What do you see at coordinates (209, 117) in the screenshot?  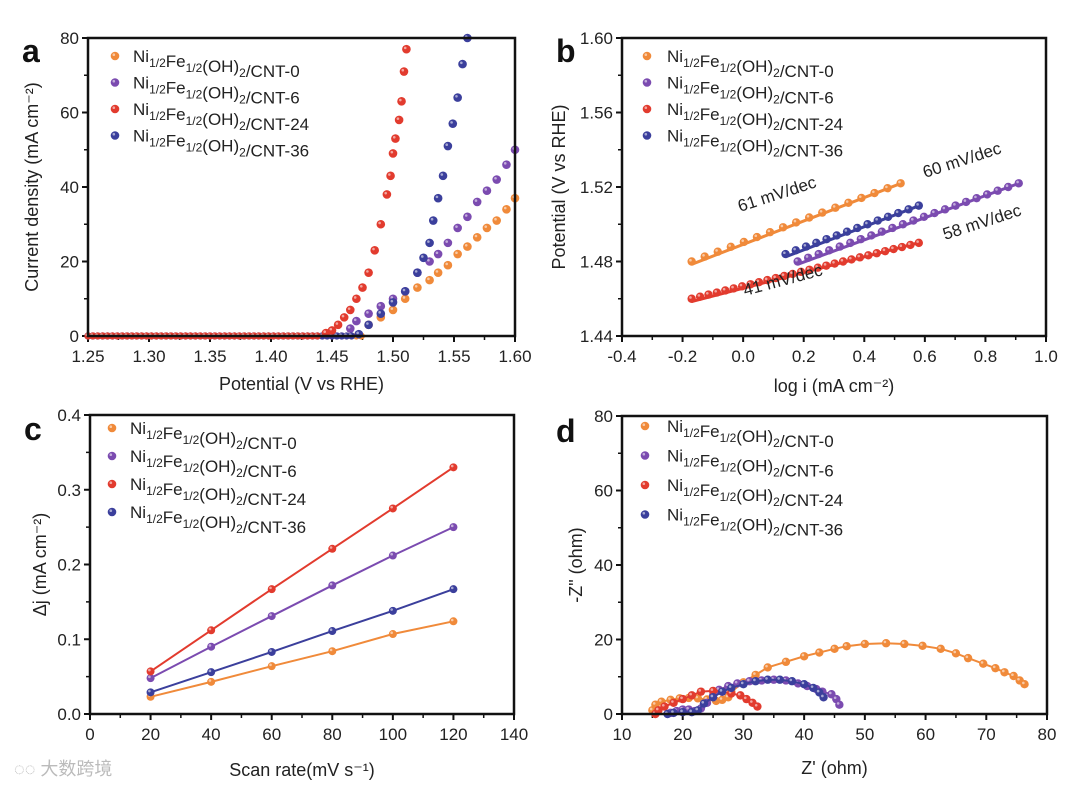 I see `legend-item-CNT-24: Ni1/2Fe1/2(OH)2/CNT-24` at bounding box center [209, 117].